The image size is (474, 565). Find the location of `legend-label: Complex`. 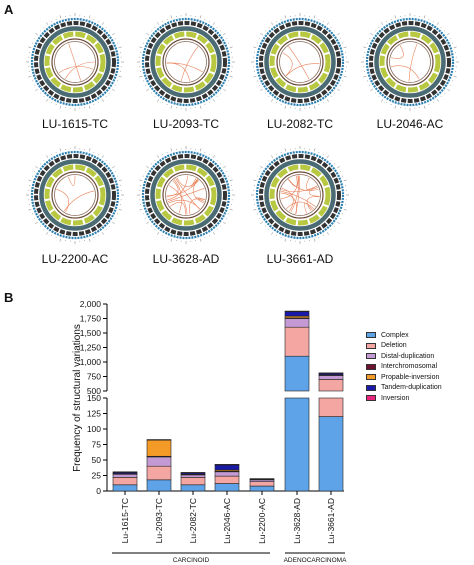

legend-label: Complex is located at coordinates (395, 335).